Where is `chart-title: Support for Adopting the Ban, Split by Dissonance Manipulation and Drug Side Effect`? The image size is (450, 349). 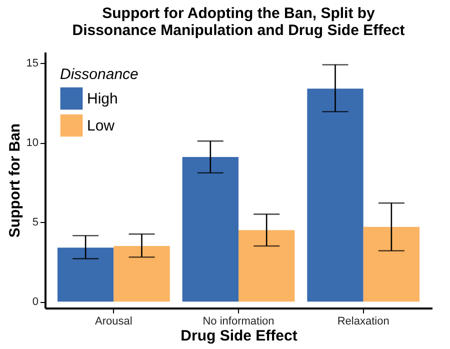 chart-title: Support for Adopting the Ban, Split by Dissonance Manipulation and Drug Side Effect is located at coordinates (238, 22).